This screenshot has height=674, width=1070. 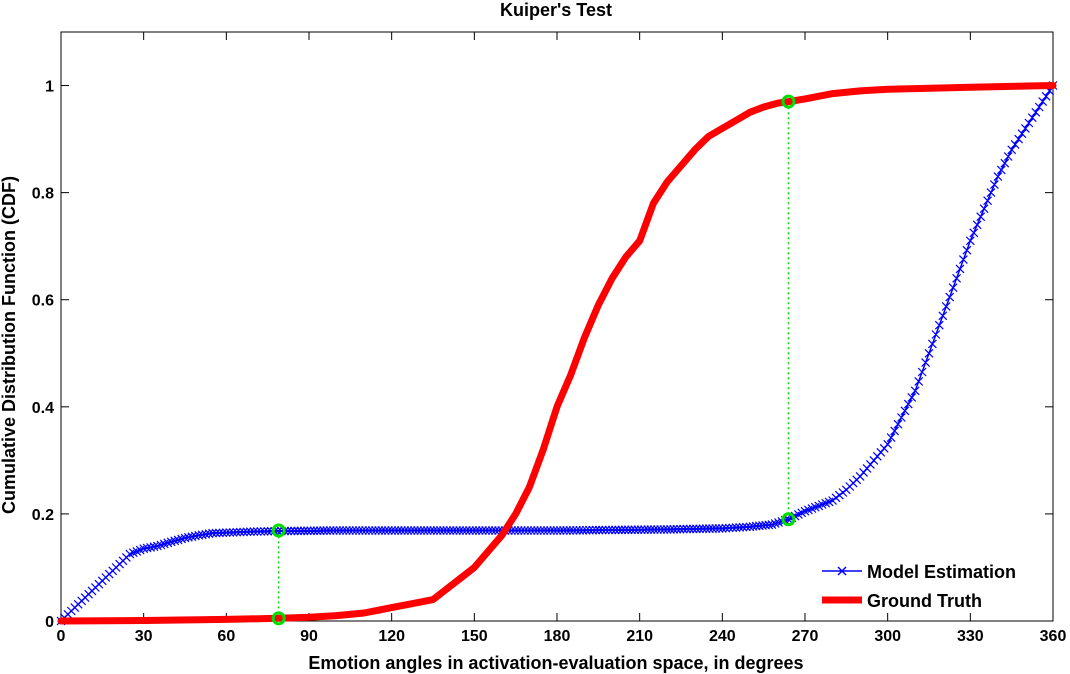 What do you see at coordinates (941, 572) in the screenshot?
I see `legend-label-model-estimation: Model Estimation` at bounding box center [941, 572].